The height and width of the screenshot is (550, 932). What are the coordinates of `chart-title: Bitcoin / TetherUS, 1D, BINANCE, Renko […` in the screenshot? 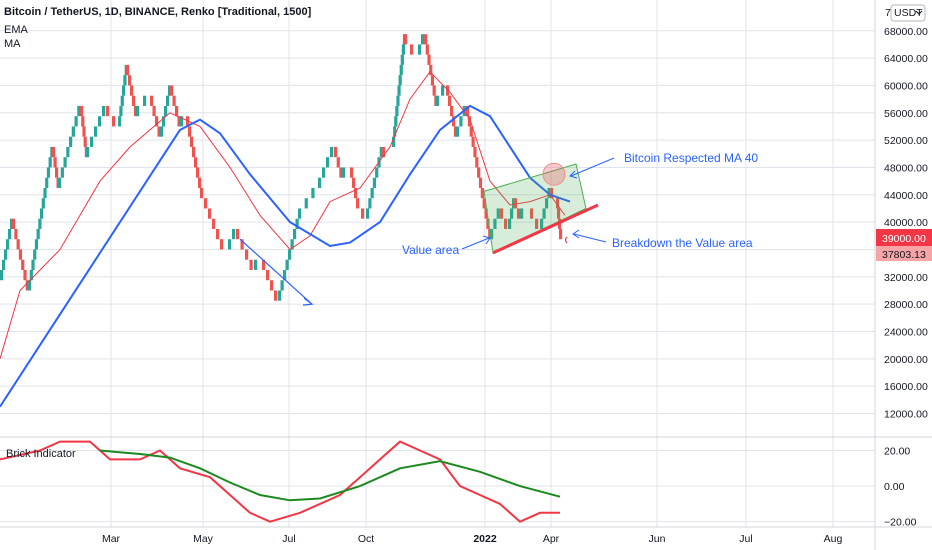 It's located at (158, 12).